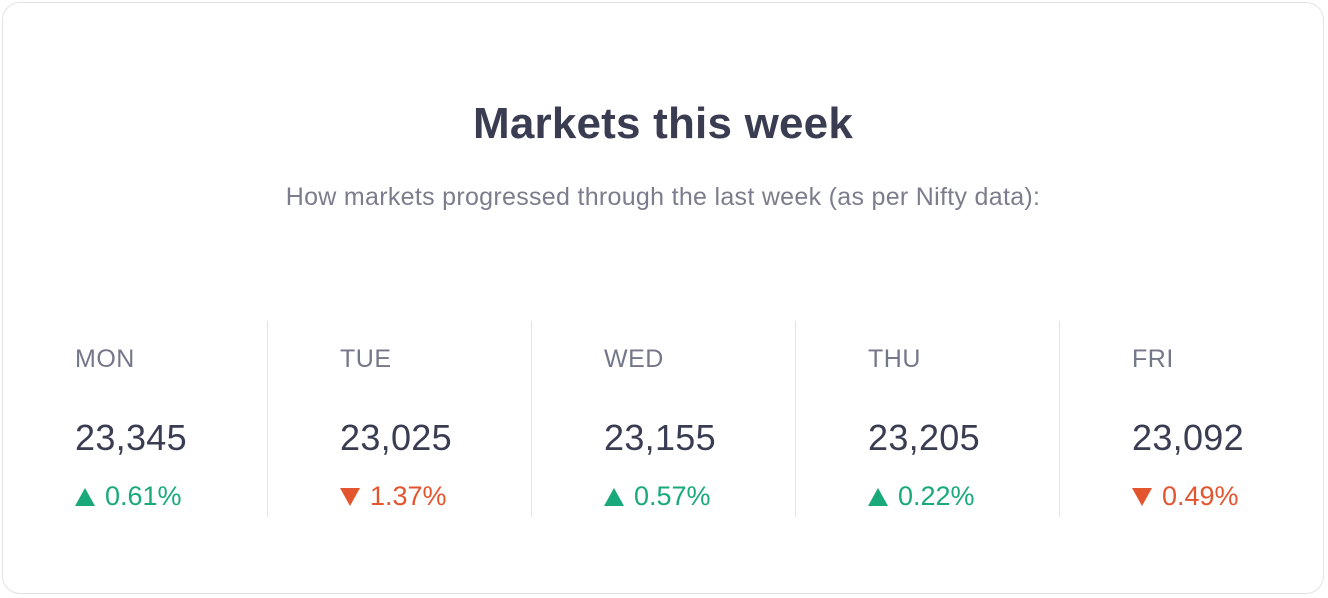 The height and width of the screenshot is (598, 1328). I want to click on day-thu: THU 23,205 0.22%, so click(927, 419).